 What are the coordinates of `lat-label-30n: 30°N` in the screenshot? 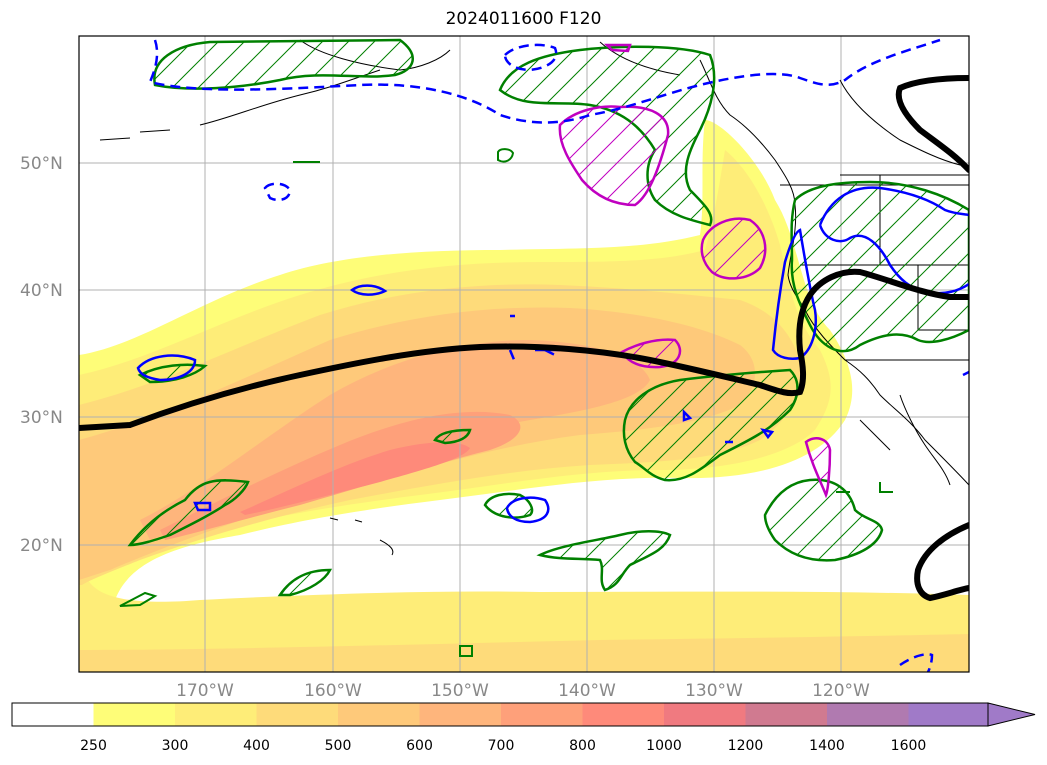 It's located at (41, 418).